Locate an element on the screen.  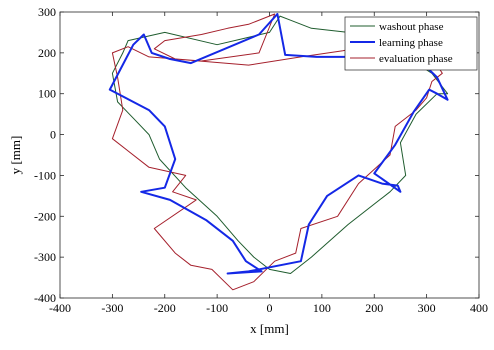
x-tick-label: 0 is located at coordinates (270, 308).